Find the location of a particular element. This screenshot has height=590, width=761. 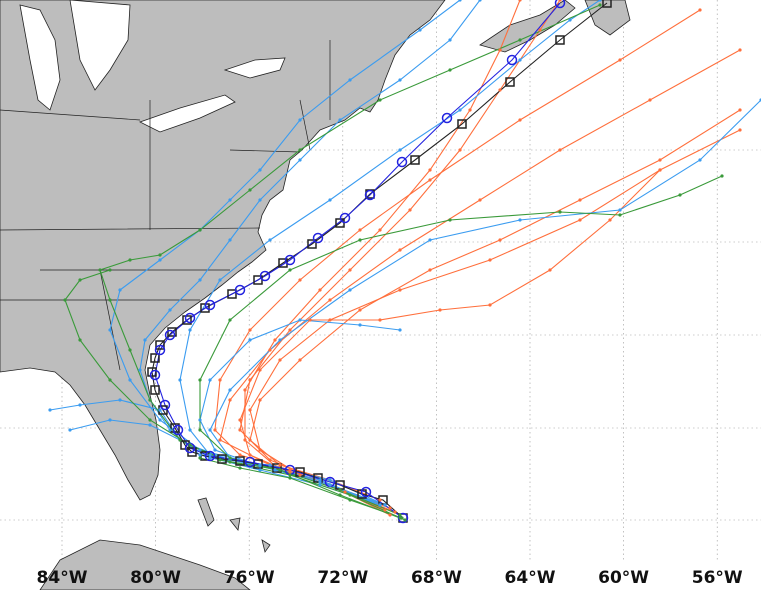

lon-label: 72°W is located at coordinates (342, 578).